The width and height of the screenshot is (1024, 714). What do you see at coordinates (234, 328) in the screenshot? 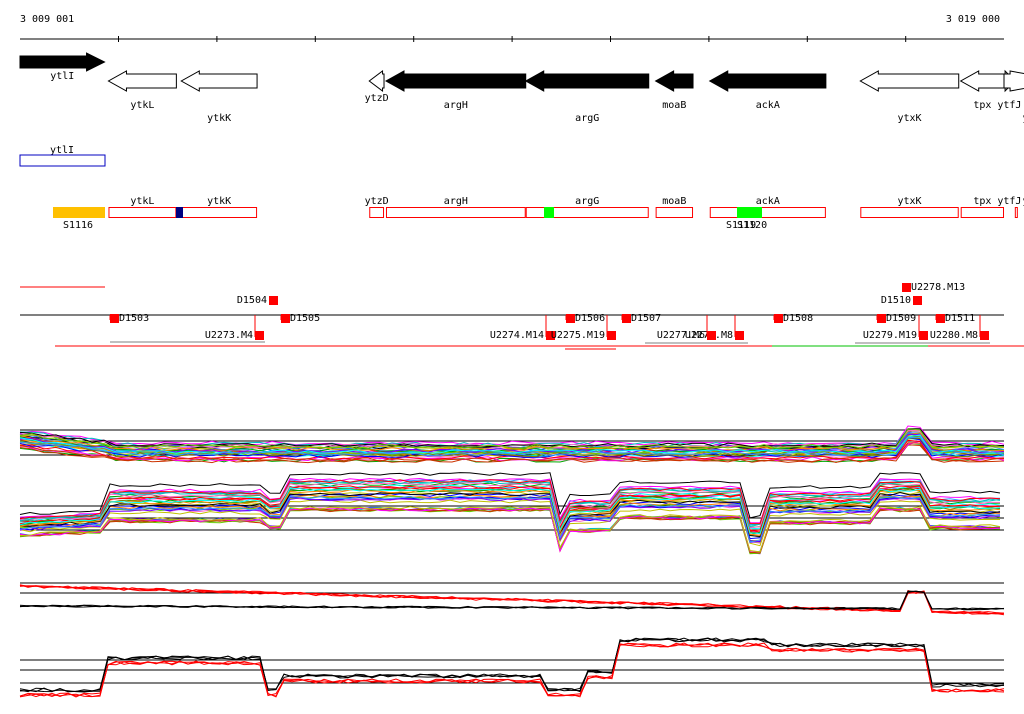
I see `feature-u2273-m4: U2273.M4` at bounding box center [234, 328].